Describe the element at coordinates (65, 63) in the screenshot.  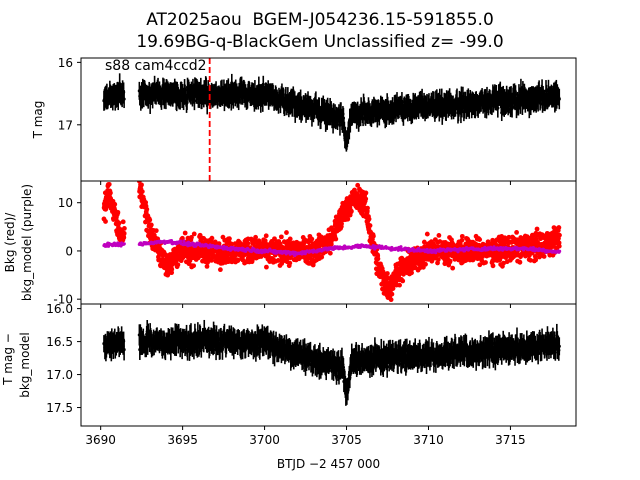
I see `y-tick-label: 16` at that location.